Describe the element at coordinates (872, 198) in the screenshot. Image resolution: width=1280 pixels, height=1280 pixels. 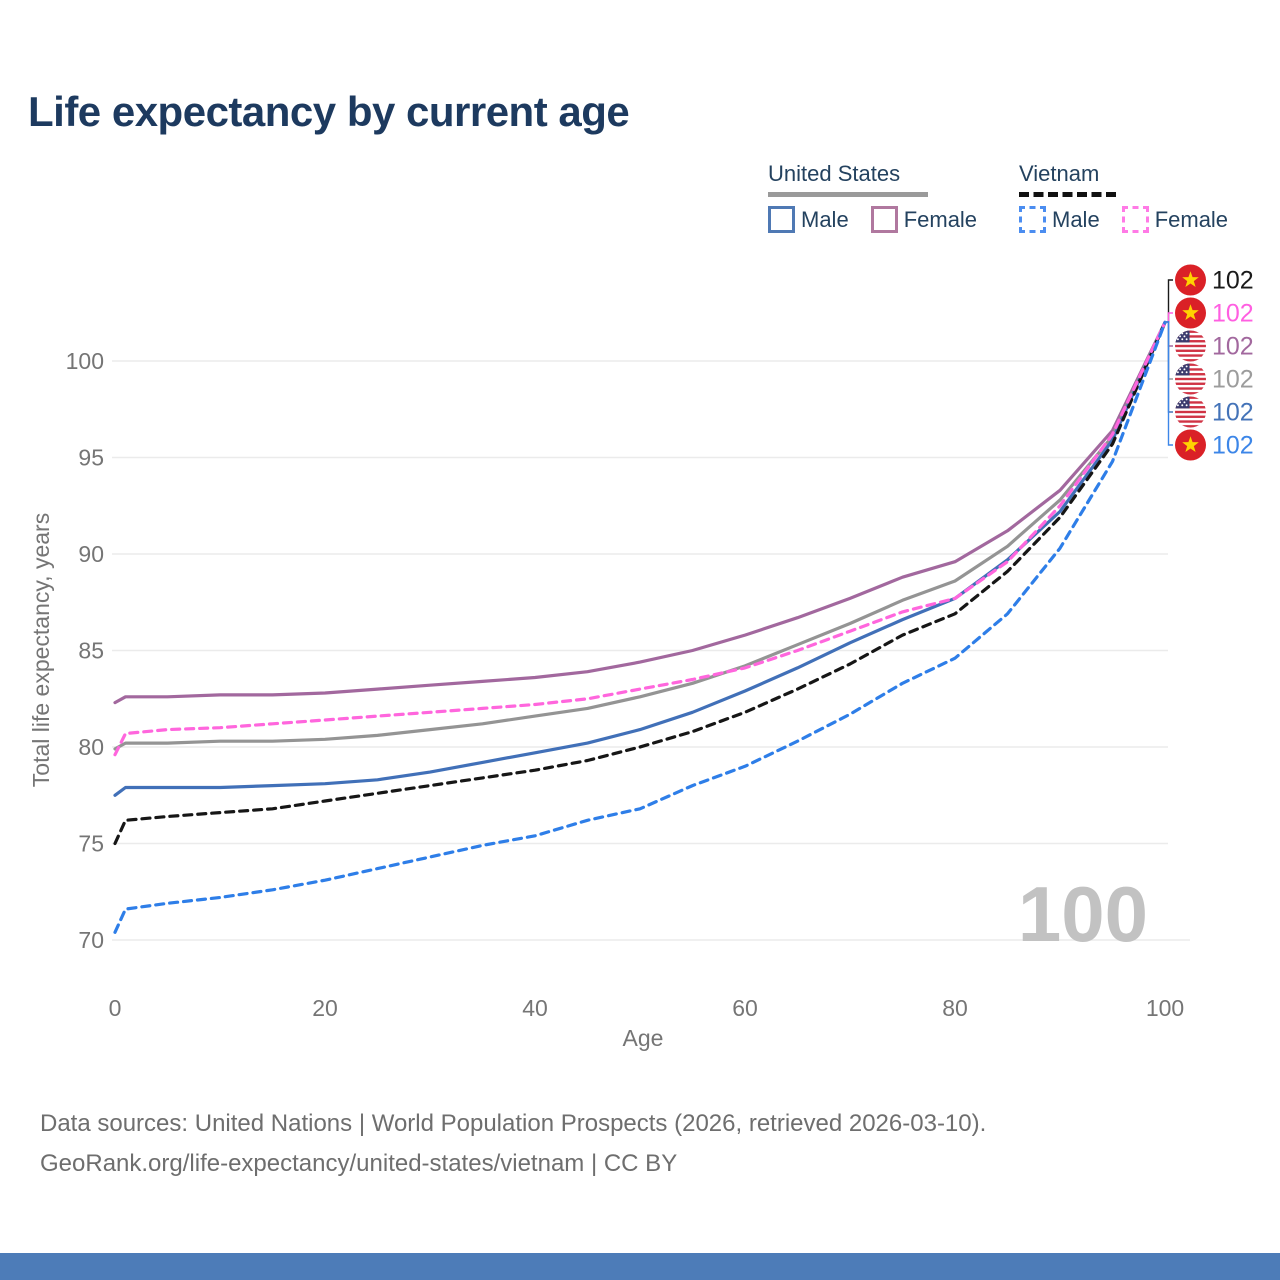
I see `legend-group-united-states: United States Male Female` at that location.